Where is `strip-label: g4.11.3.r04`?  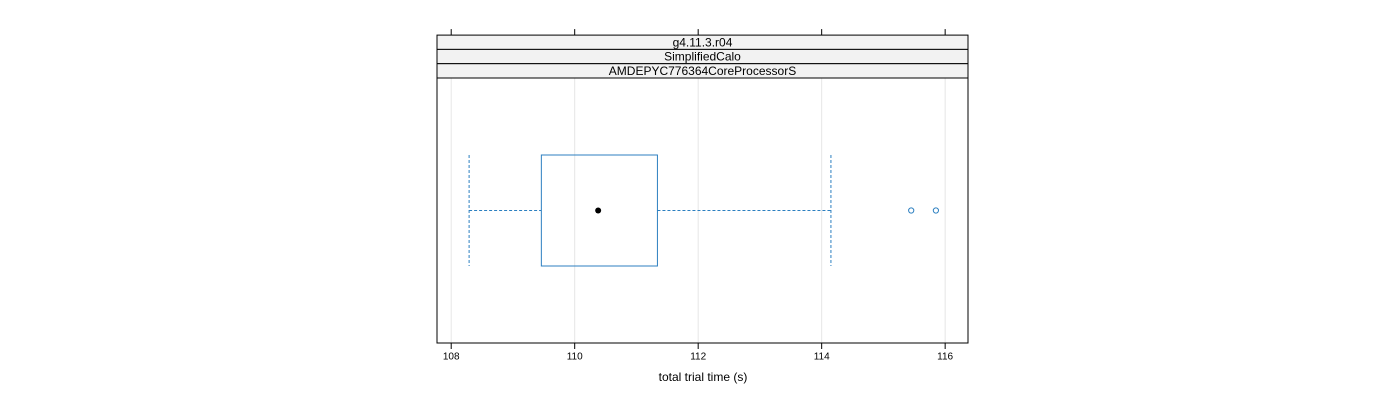
strip-label: g4.11.3.r04 is located at coordinates (703, 42).